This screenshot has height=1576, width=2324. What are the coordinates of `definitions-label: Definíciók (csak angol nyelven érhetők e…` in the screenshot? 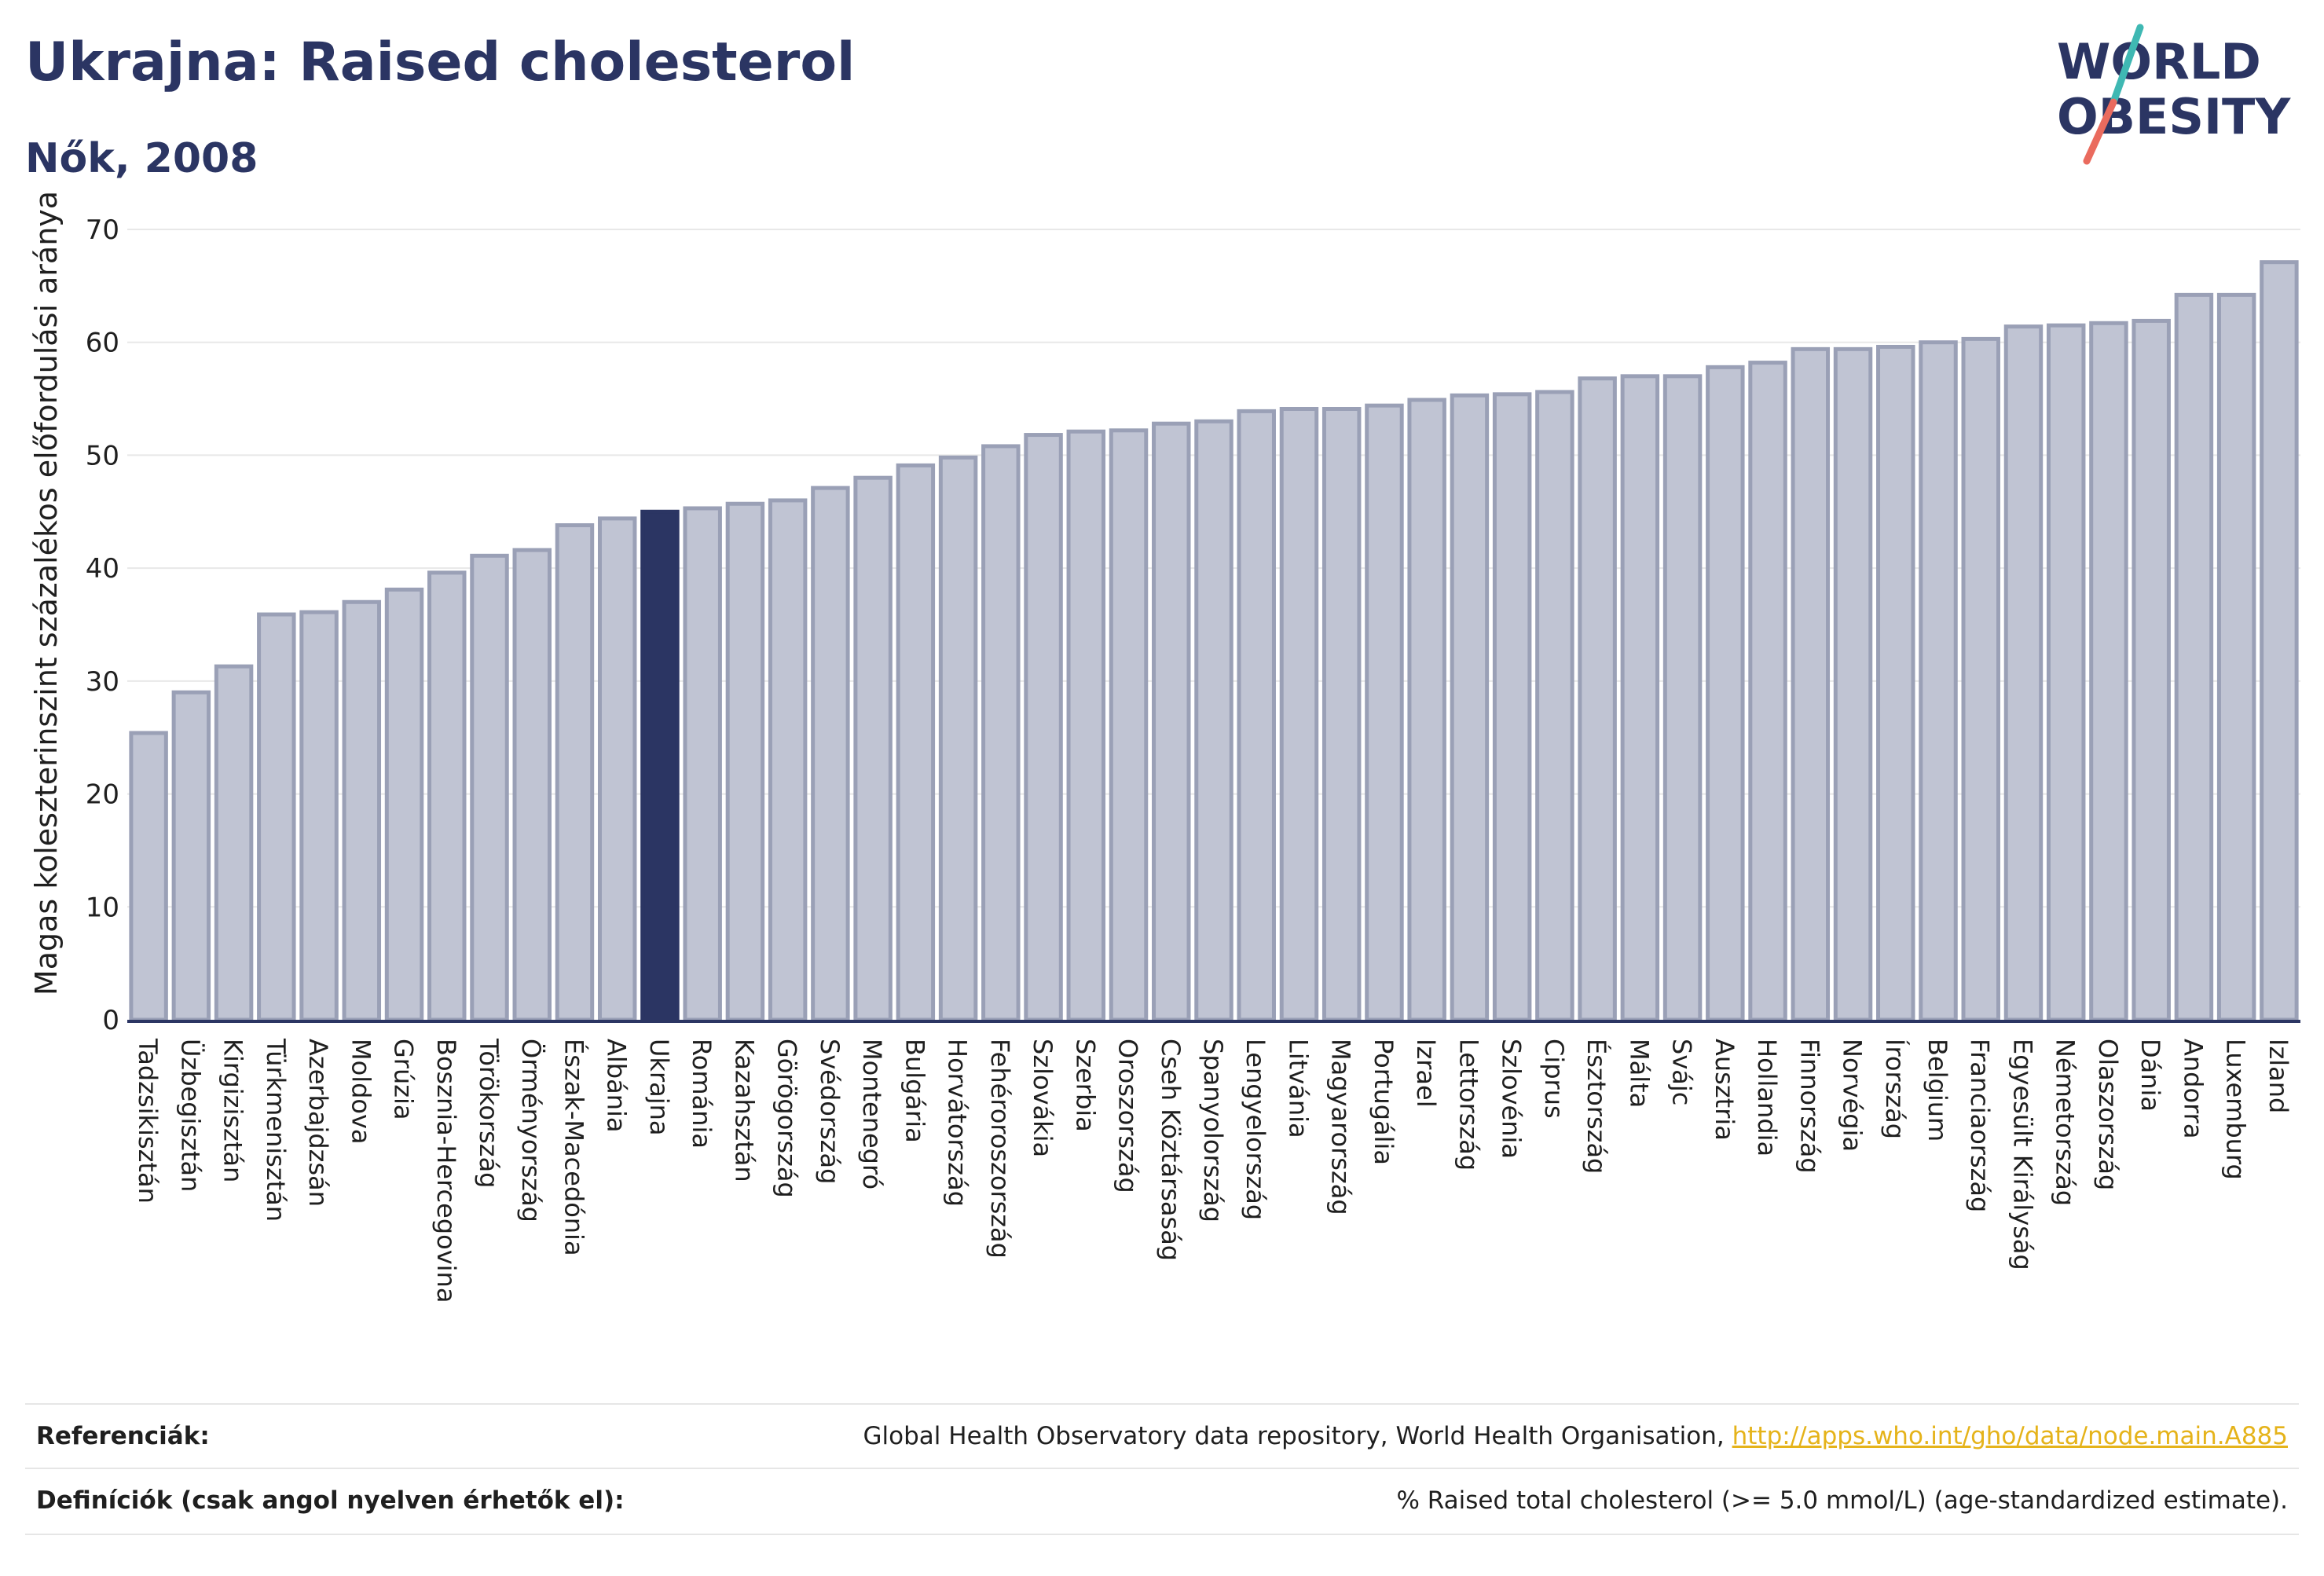 It's located at (330, 1500).